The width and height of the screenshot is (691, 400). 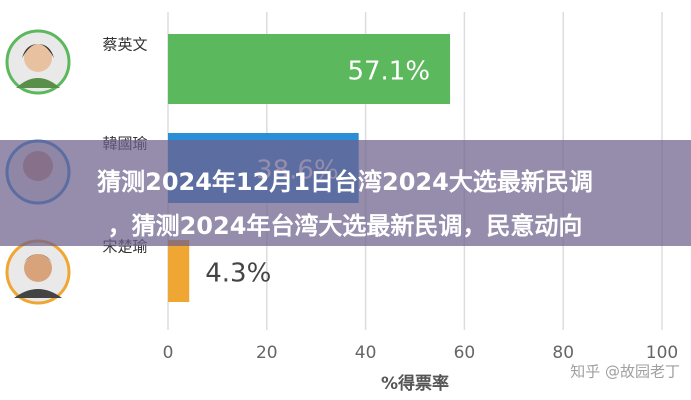 I want to click on x-tick-label: 80, so click(x=563, y=353).